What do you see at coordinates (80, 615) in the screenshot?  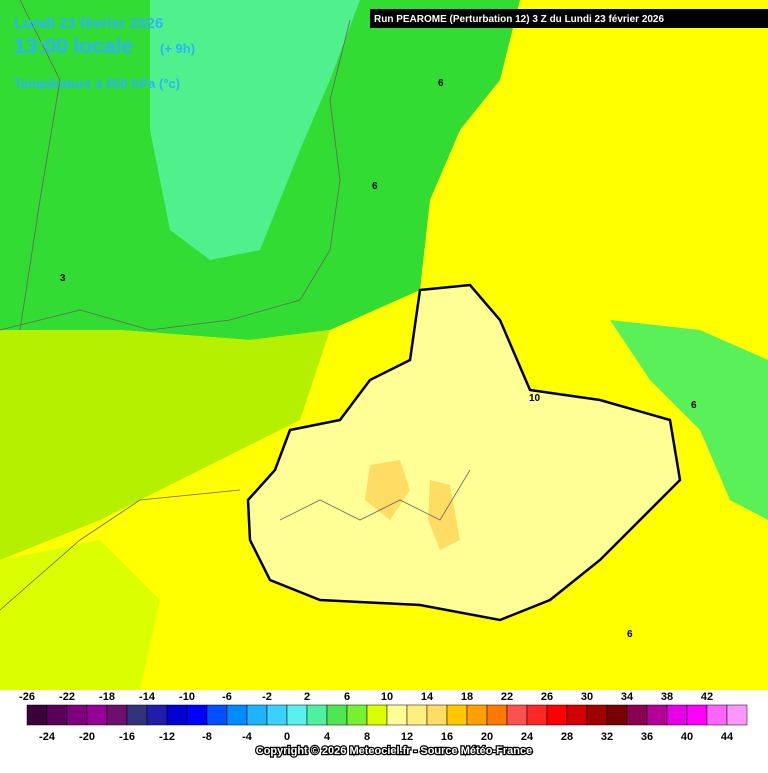 I see `lime-zone-south` at bounding box center [80, 615].